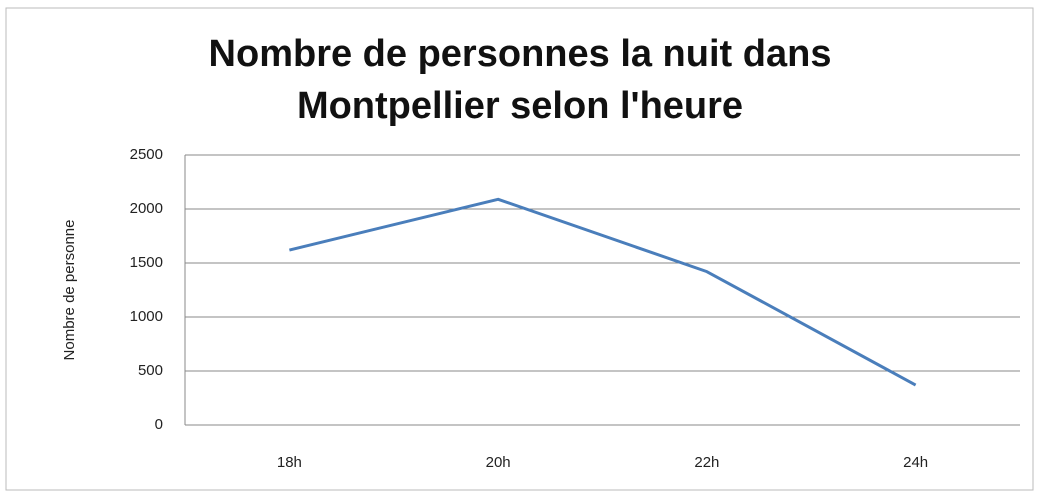 This screenshot has height=495, width=1039. Describe the element at coordinates (146, 208) in the screenshot. I see `y-tick-label: 2000` at that location.